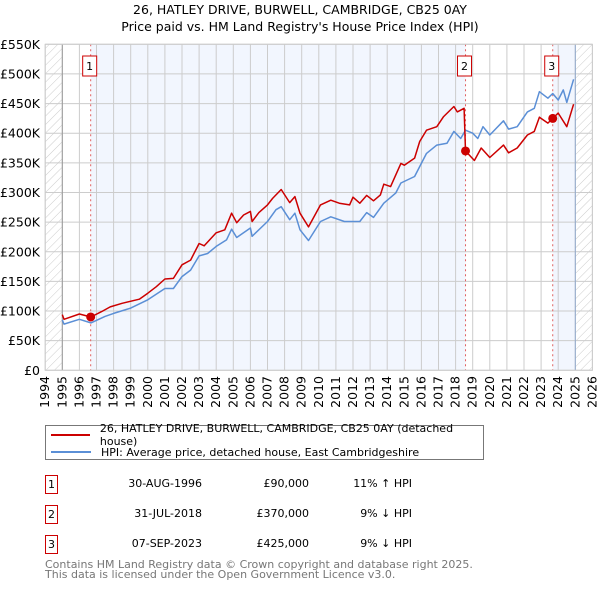 This screenshot has width=600, height=590. I want to click on transaction-price: £90,000, so click(286, 483).